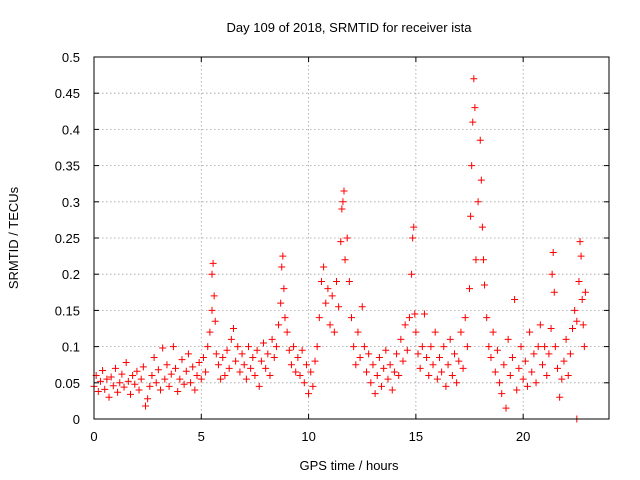 The image size is (640, 480). I want to click on x-tick-label: 20, so click(523, 436).